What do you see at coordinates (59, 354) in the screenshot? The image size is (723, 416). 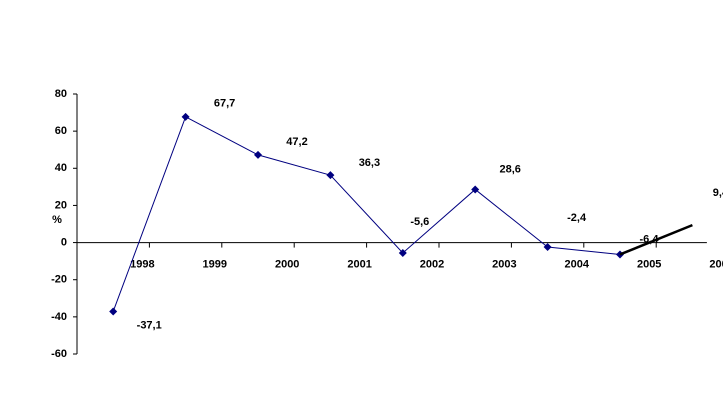 I see `y-tick-label: -60` at bounding box center [59, 354].